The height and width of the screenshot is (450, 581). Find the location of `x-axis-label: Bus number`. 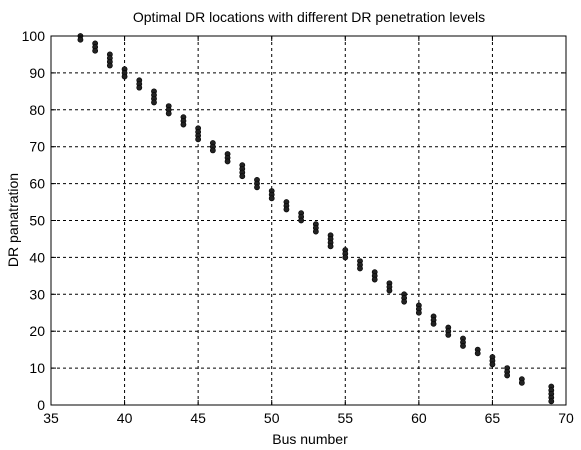

x-axis-label: Bus number is located at coordinates (310, 439).